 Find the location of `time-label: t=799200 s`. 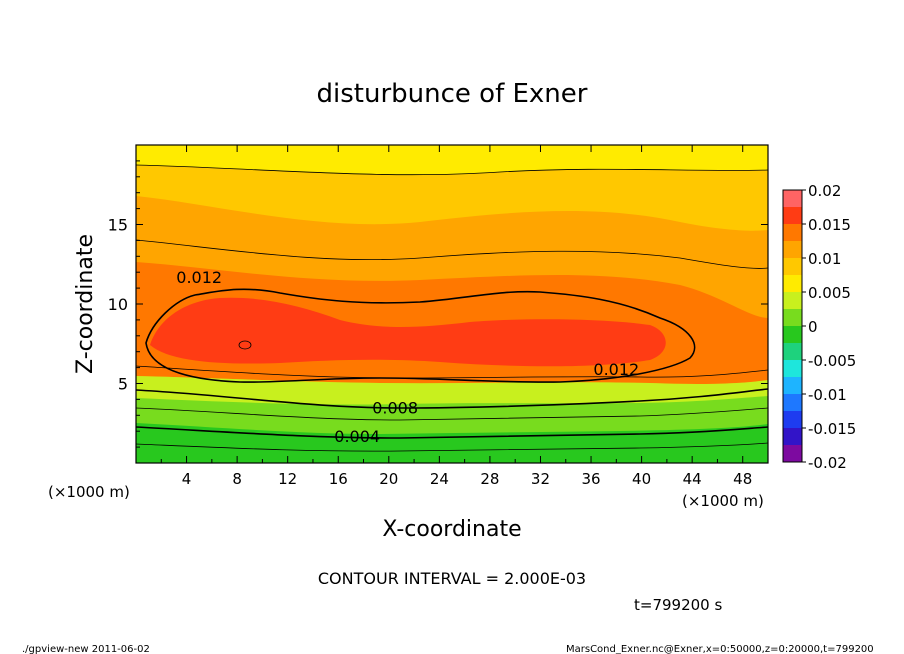

time-label: t=799200 s is located at coordinates (678, 605).